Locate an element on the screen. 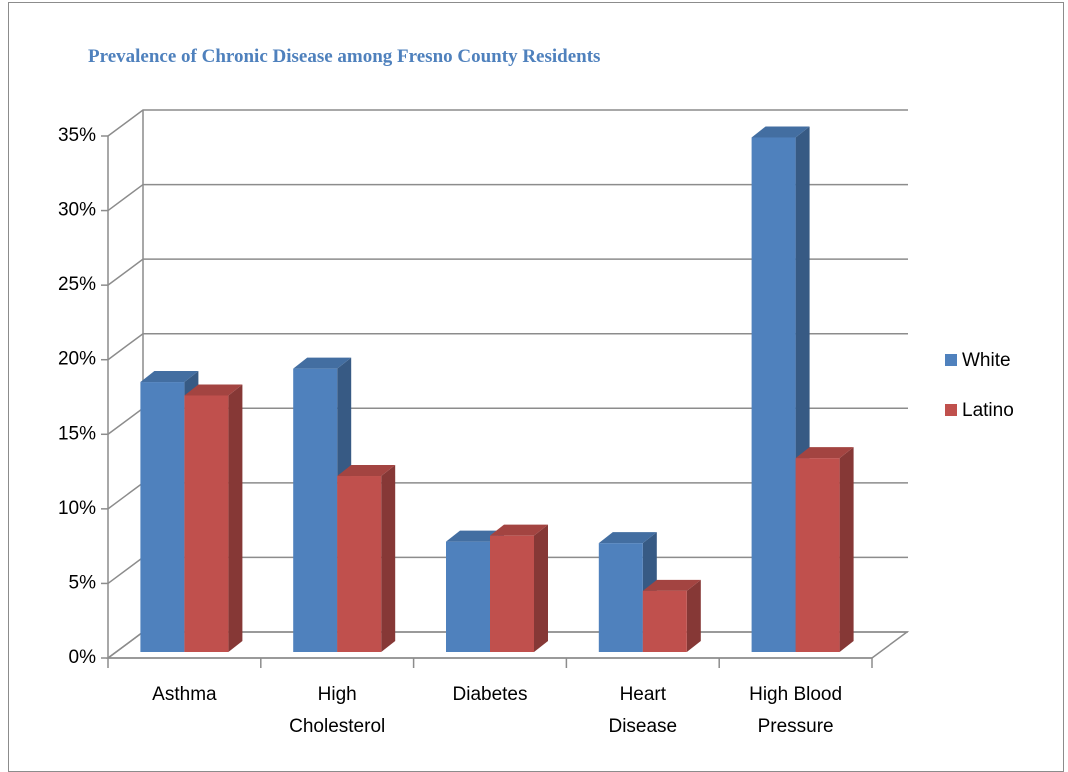 This screenshot has width=1068, height=772. legend-label: White is located at coordinates (986, 360).